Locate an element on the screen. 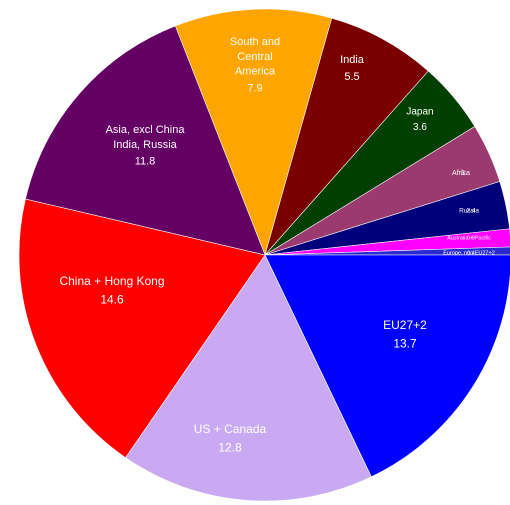 This screenshot has height=505, width=510. slice-value: 7.9 is located at coordinates (254, 88).